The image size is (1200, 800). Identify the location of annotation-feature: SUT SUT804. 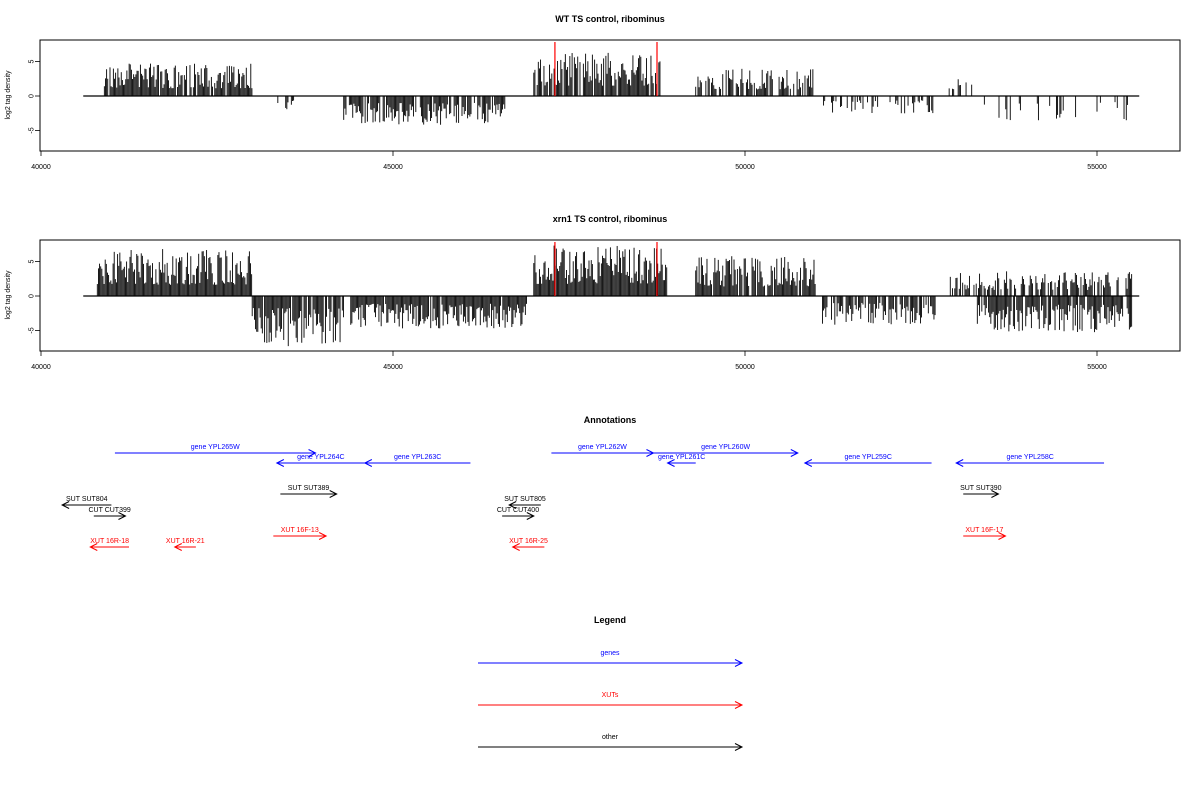
(86, 502).